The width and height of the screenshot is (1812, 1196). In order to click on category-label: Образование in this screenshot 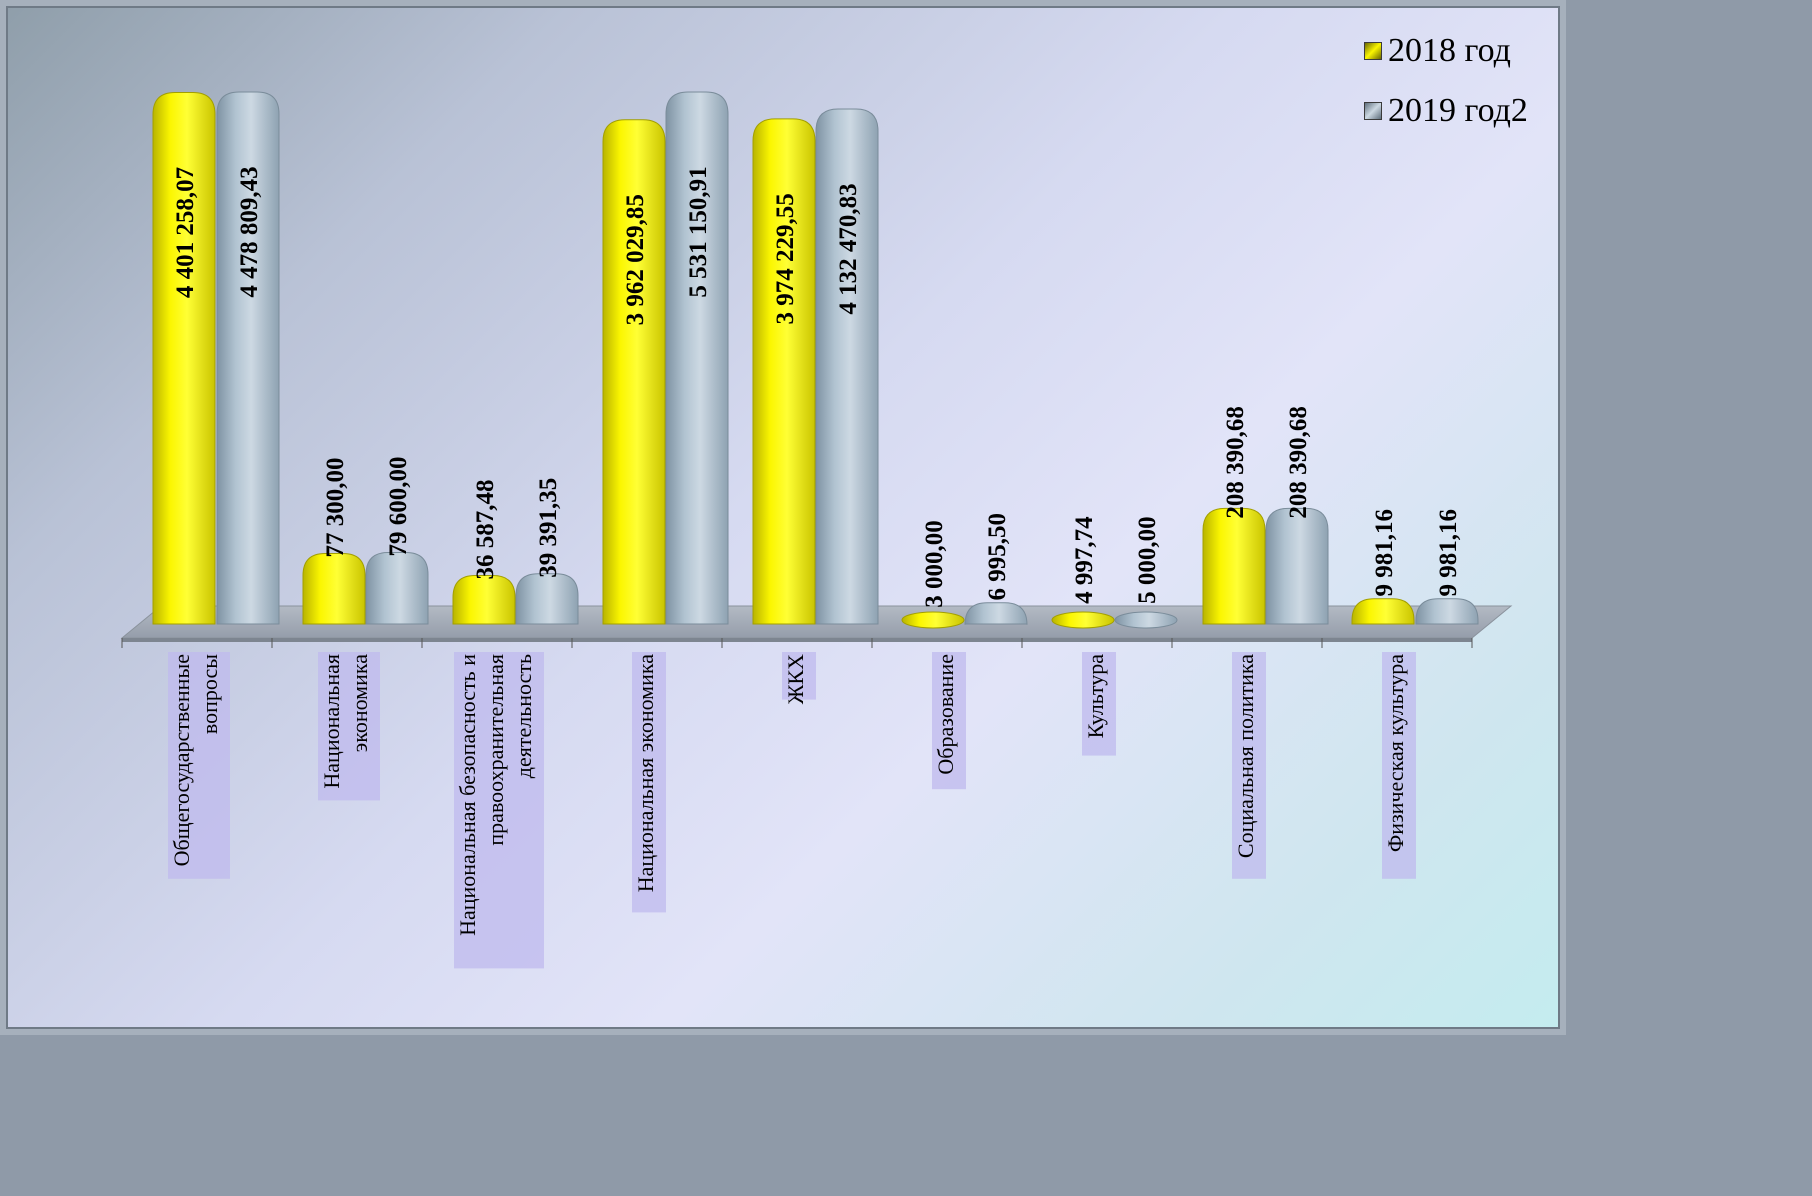, I will do `click(949, 720)`.